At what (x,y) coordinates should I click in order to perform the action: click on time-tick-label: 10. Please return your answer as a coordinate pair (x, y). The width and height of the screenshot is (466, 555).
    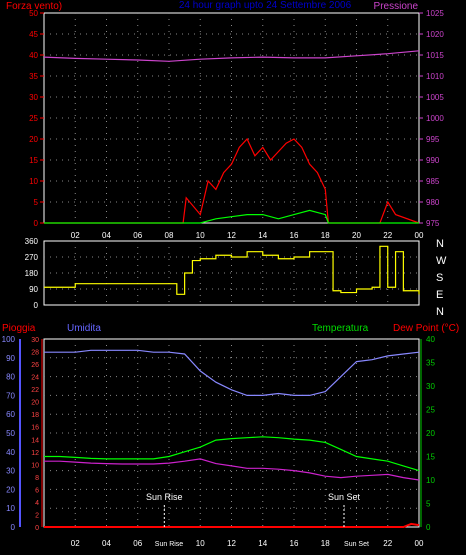
    Looking at the image, I should click on (200, 235).